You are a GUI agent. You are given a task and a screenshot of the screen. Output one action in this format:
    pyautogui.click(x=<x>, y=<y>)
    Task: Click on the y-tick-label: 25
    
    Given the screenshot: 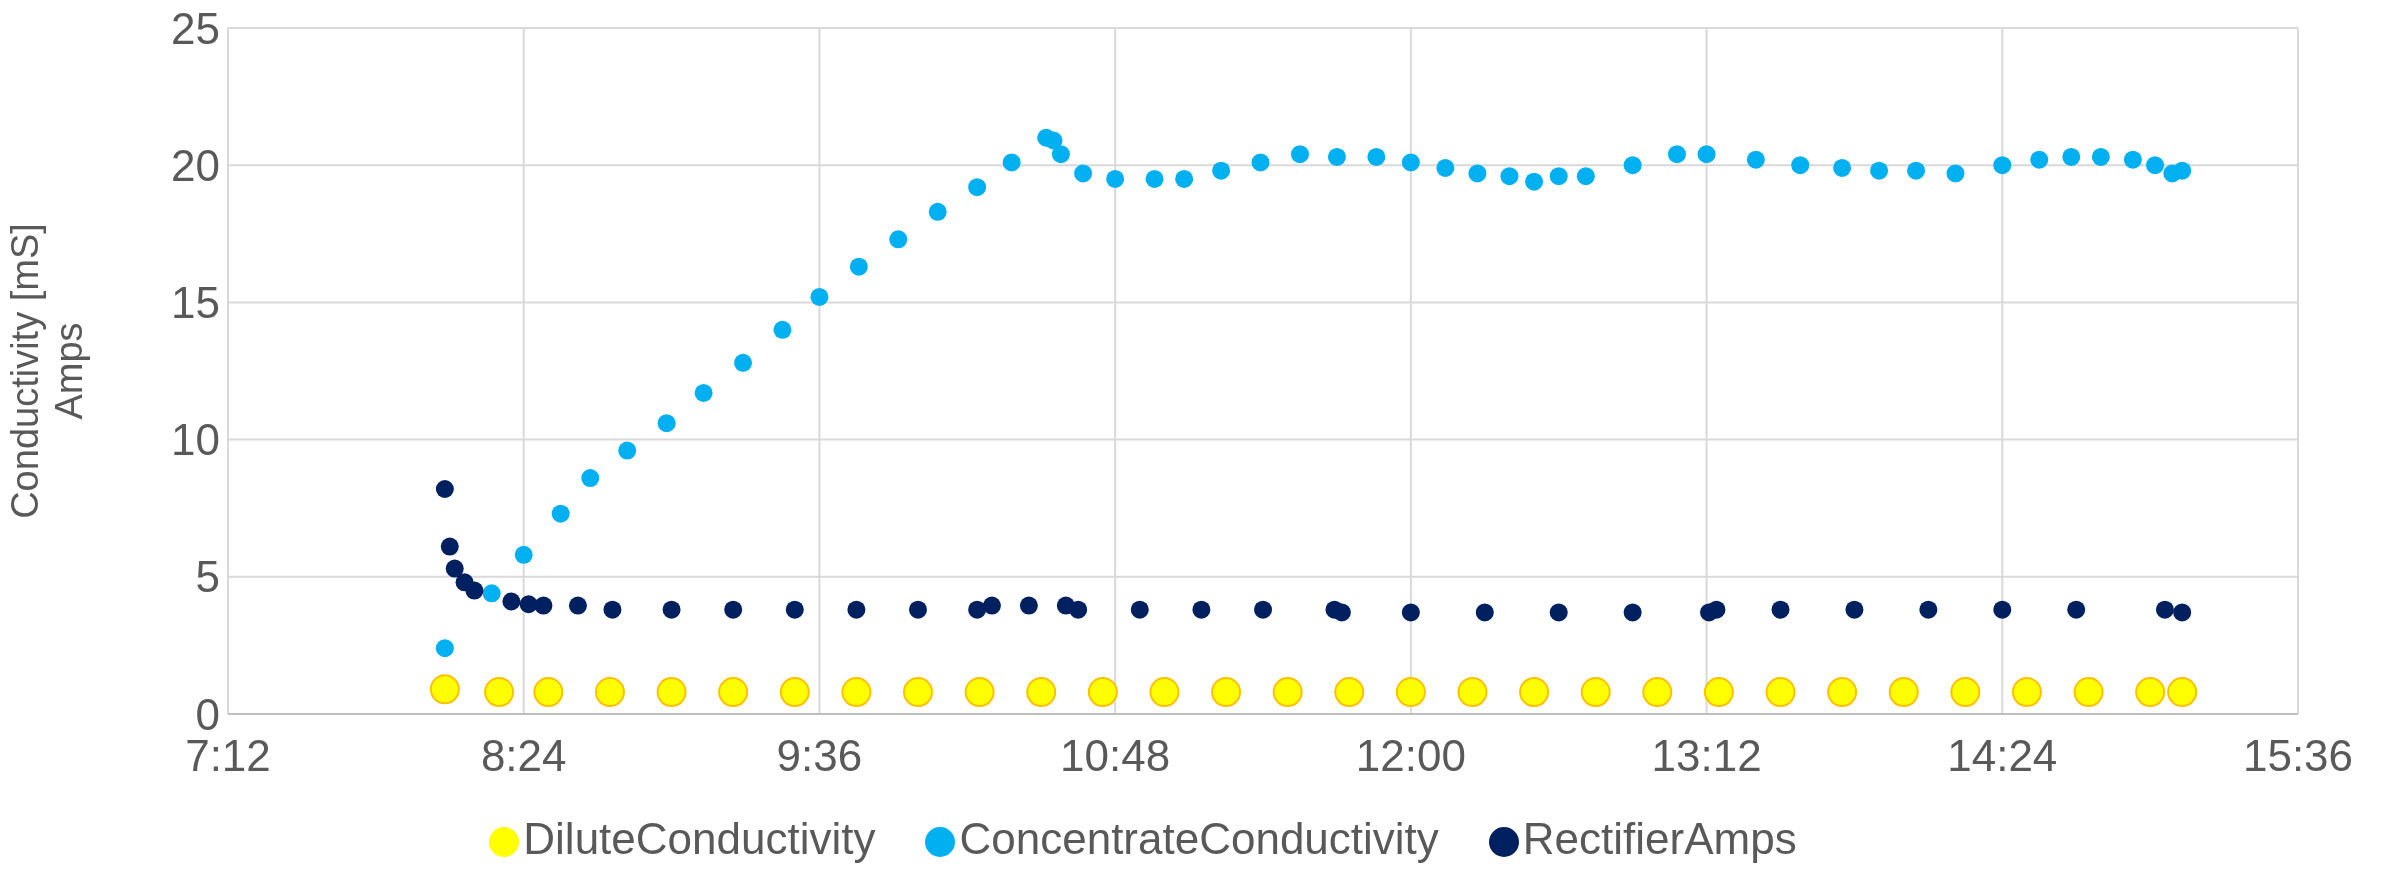 What is the action you would take?
    pyautogui.click(x=195, y=28)
    